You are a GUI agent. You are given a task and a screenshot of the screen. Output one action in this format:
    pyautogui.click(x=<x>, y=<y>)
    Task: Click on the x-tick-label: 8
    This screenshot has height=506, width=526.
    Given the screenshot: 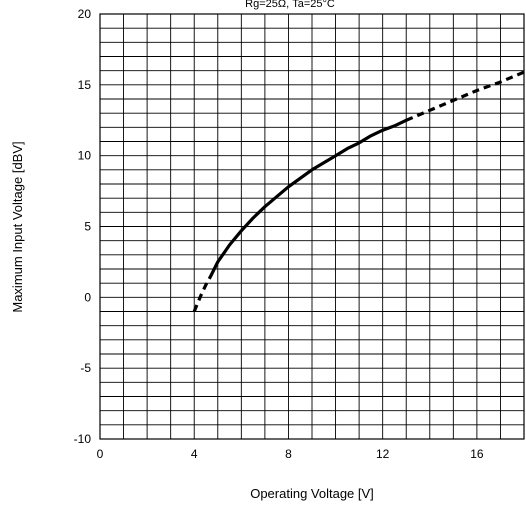 What is the action you would take?
    pyautogui.click(x=288, y=454)
    